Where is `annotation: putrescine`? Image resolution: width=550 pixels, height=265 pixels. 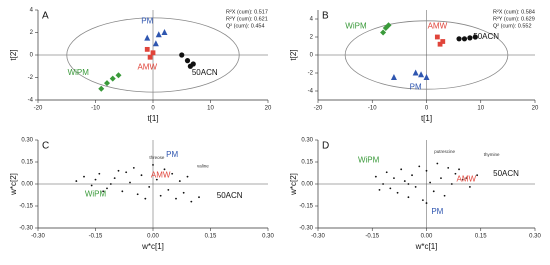
annotation: putrescine is located at coordinates (444, 151).